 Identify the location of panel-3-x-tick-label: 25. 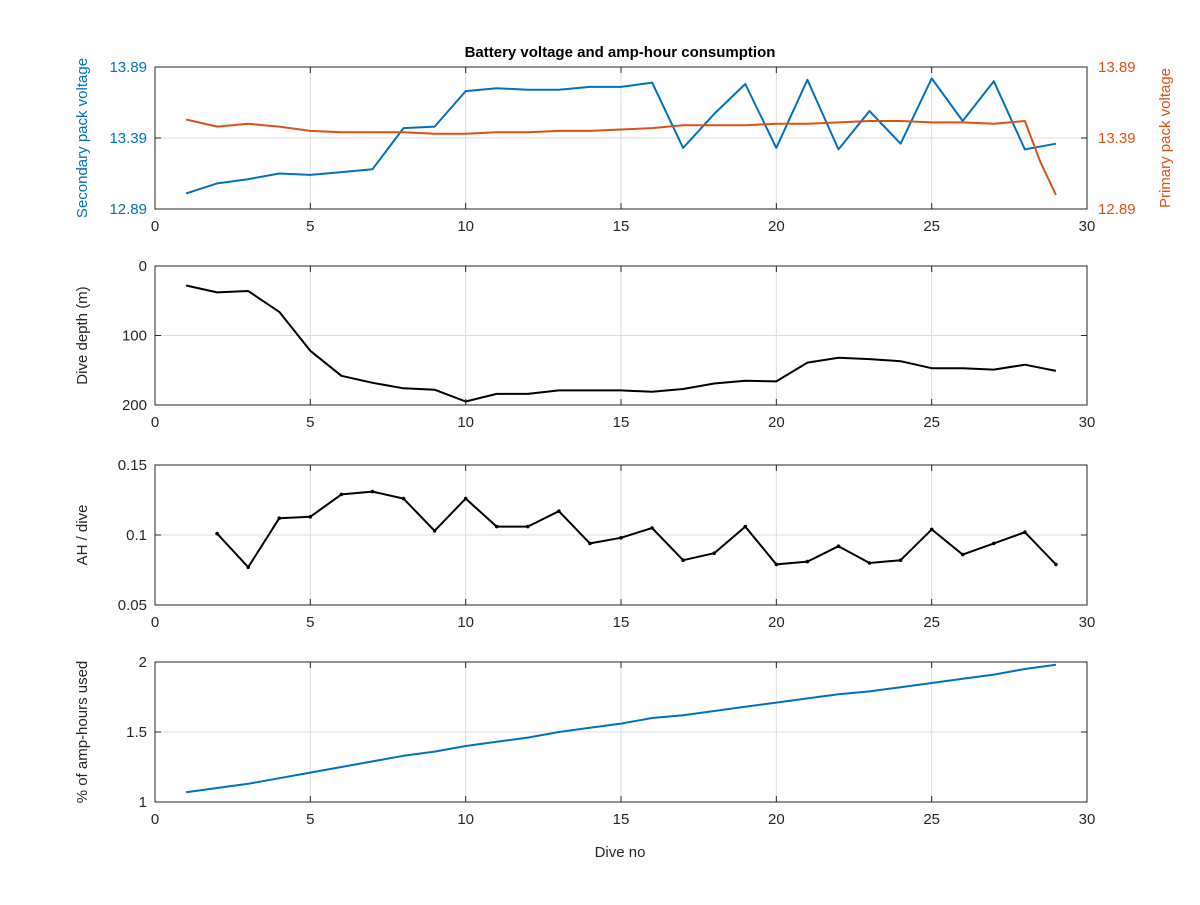
(931, 622).